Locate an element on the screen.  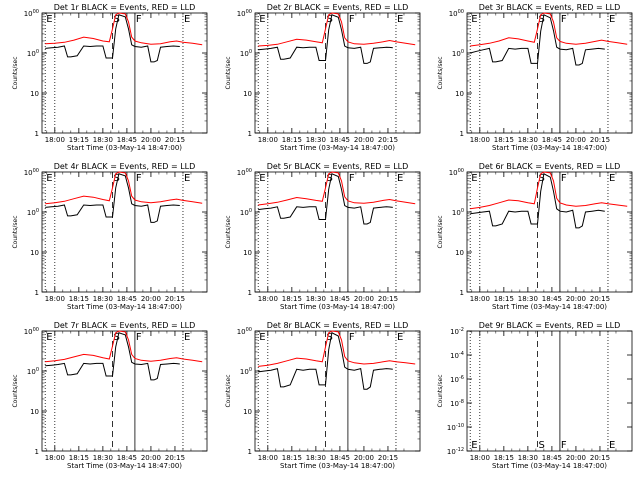
y-tick-label: 10⁻⁸ is located at coordinates (457, 403).